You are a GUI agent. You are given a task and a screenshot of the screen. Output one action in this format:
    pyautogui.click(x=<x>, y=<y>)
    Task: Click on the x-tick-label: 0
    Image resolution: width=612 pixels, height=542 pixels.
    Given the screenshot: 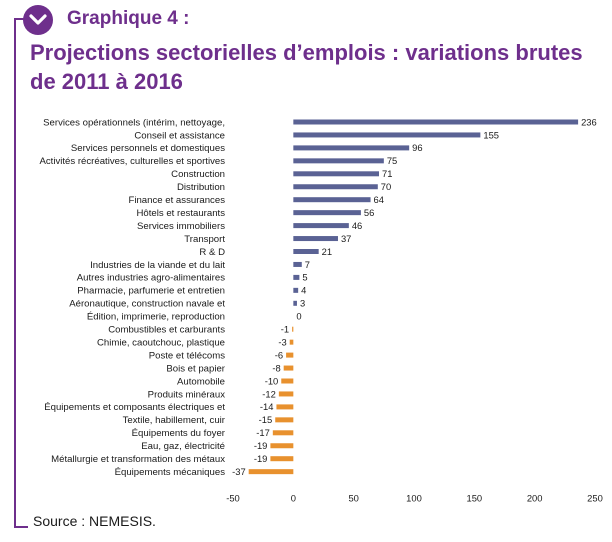 What is the action you would take?
    pyautogui.click(x=293, y=498)
    